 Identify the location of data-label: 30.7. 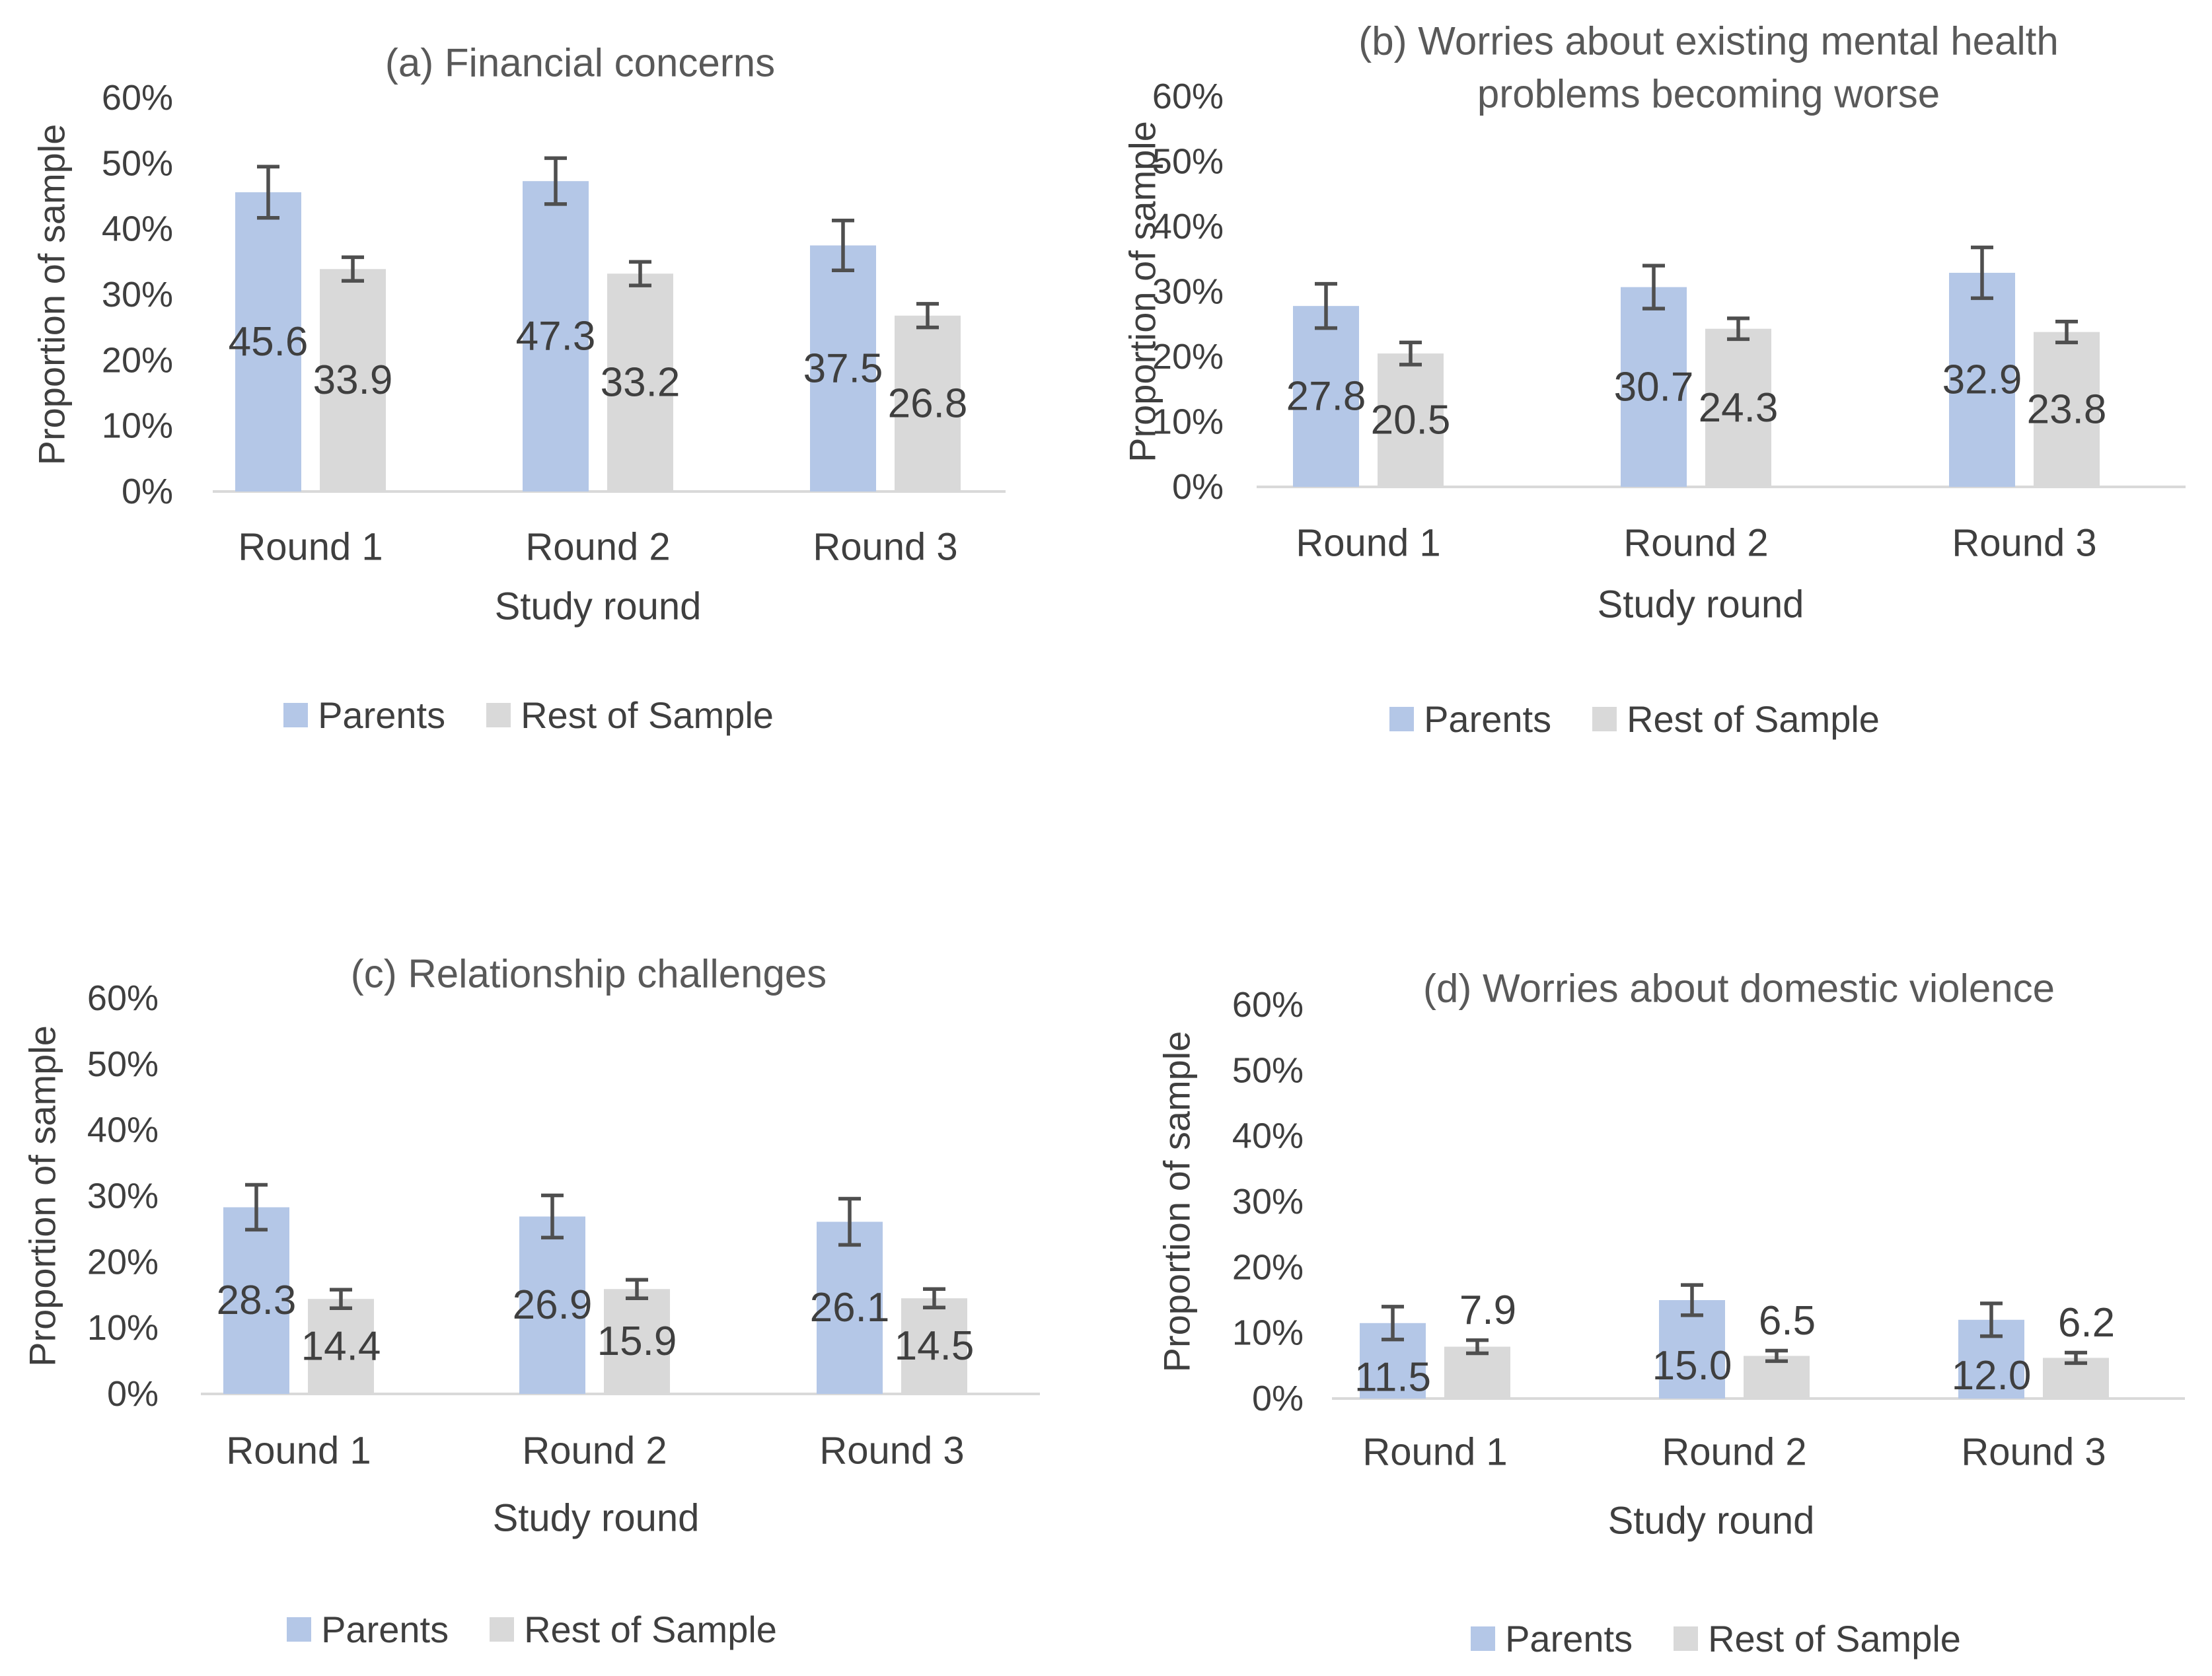
(1654, 387).